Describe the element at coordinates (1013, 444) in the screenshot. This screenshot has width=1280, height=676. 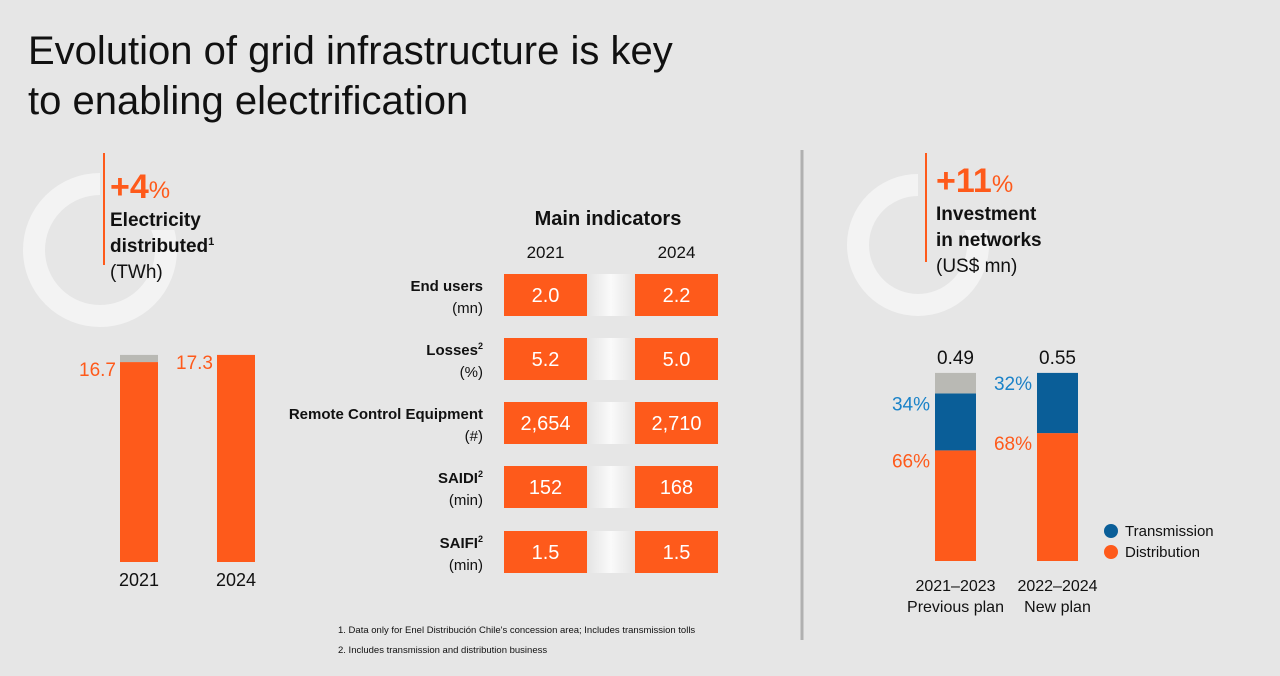
I see `segment-label: 68%` at that location.